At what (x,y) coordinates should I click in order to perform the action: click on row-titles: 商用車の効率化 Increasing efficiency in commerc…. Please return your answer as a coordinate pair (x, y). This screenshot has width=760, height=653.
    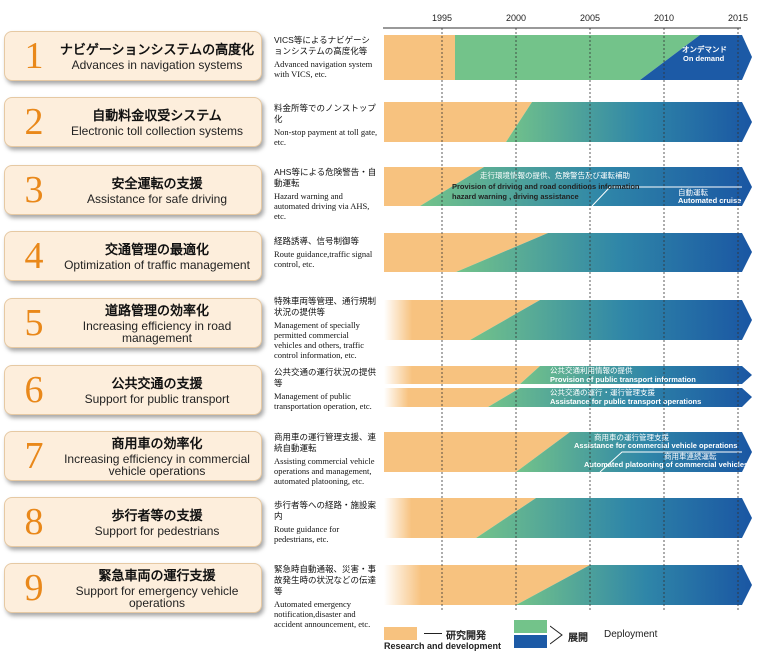
    Looking at the image, I should click on (157, 456).